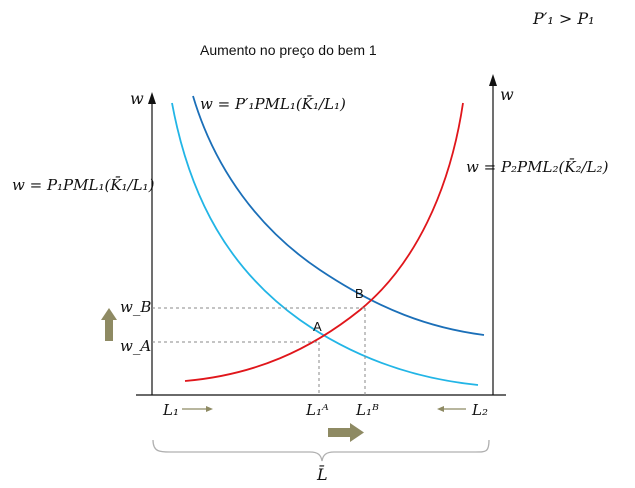  Describe the element at coordinates (137, 98) in the screenshot. I see `left-y-axis-label: w` at that location.